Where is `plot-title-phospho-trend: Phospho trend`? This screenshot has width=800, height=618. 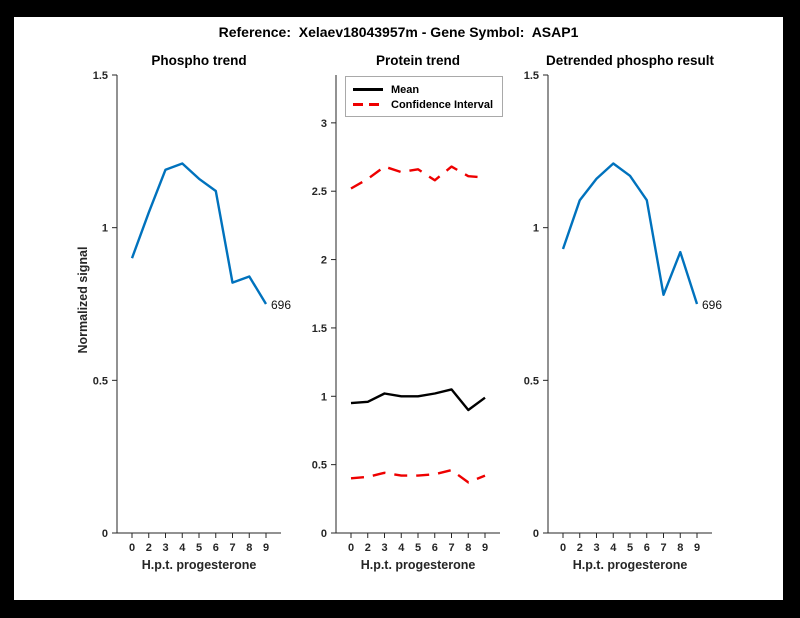
plot-title-phospho-trend: Phospho trend is located at coordinates (199, 60).